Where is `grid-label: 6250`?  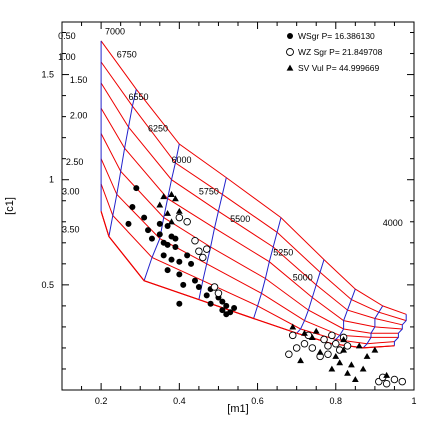
grid-label: 6250 is located at coordinates (158, 128).